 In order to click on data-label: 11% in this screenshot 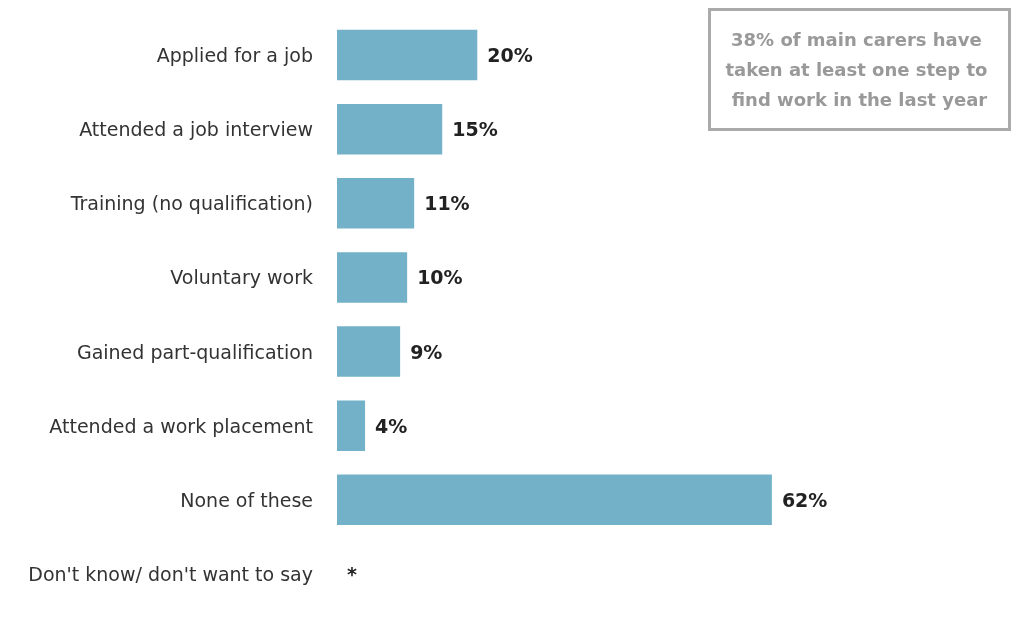, I will do `click(447, 203)`.